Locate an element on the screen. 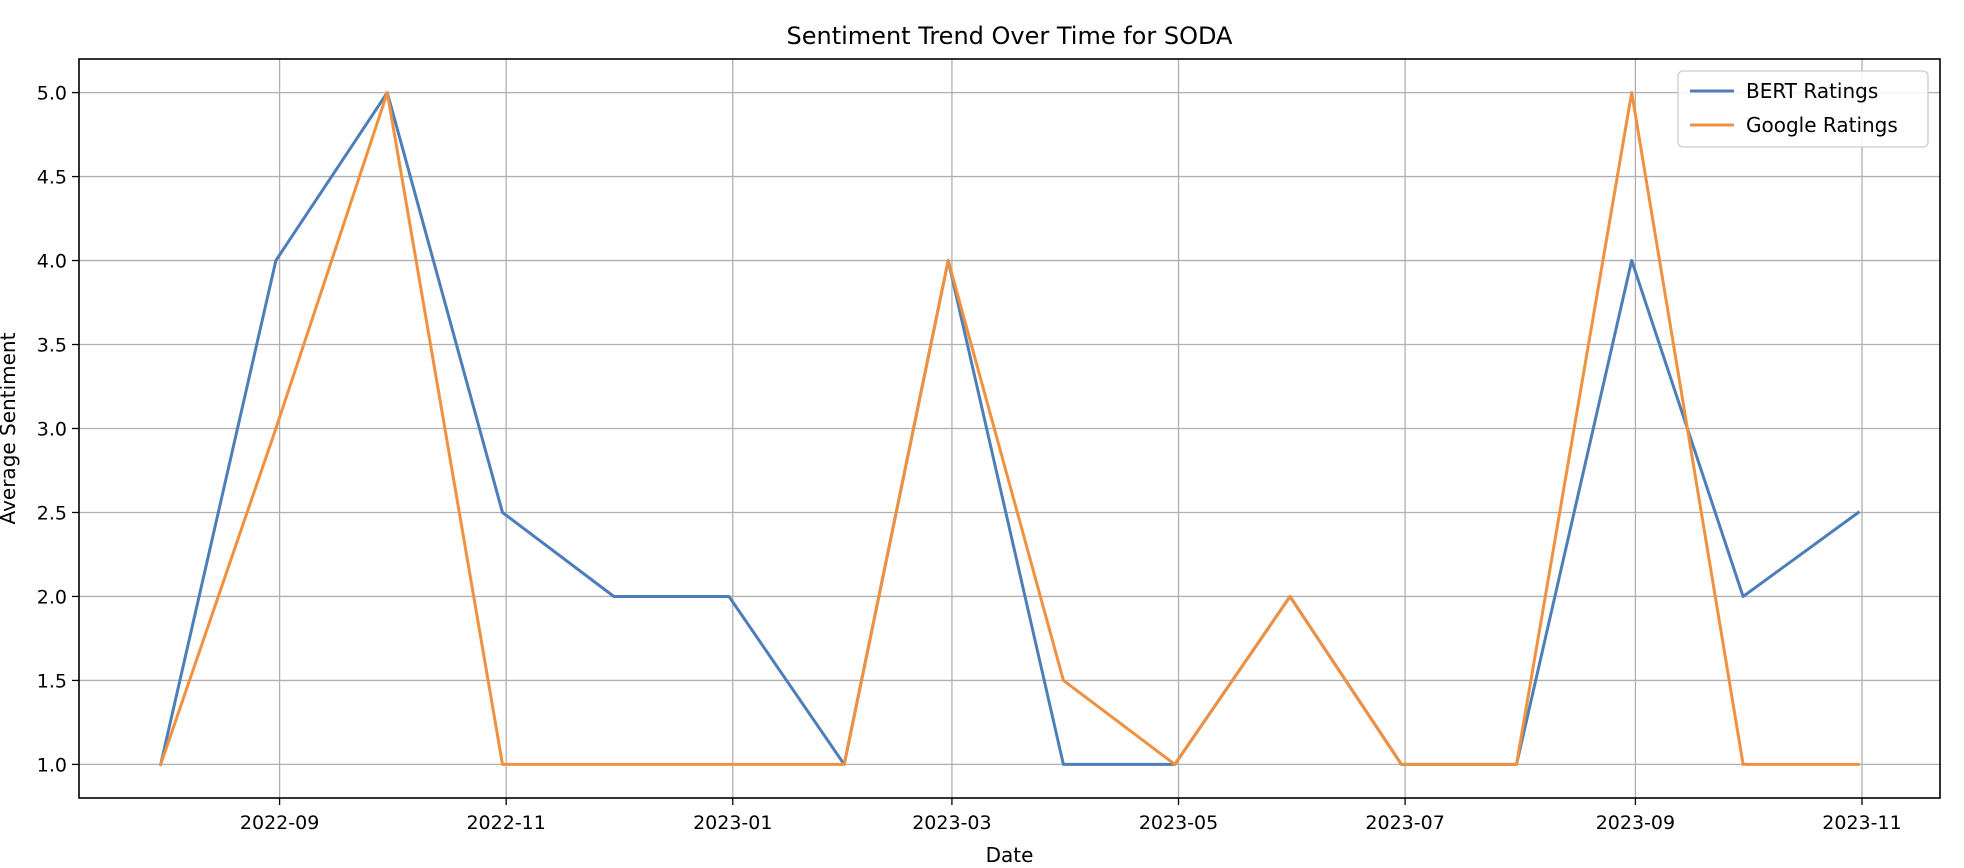 The image size is (1964, 868). x-tick-label: 2022-11 is located at coordinates (505, 823).